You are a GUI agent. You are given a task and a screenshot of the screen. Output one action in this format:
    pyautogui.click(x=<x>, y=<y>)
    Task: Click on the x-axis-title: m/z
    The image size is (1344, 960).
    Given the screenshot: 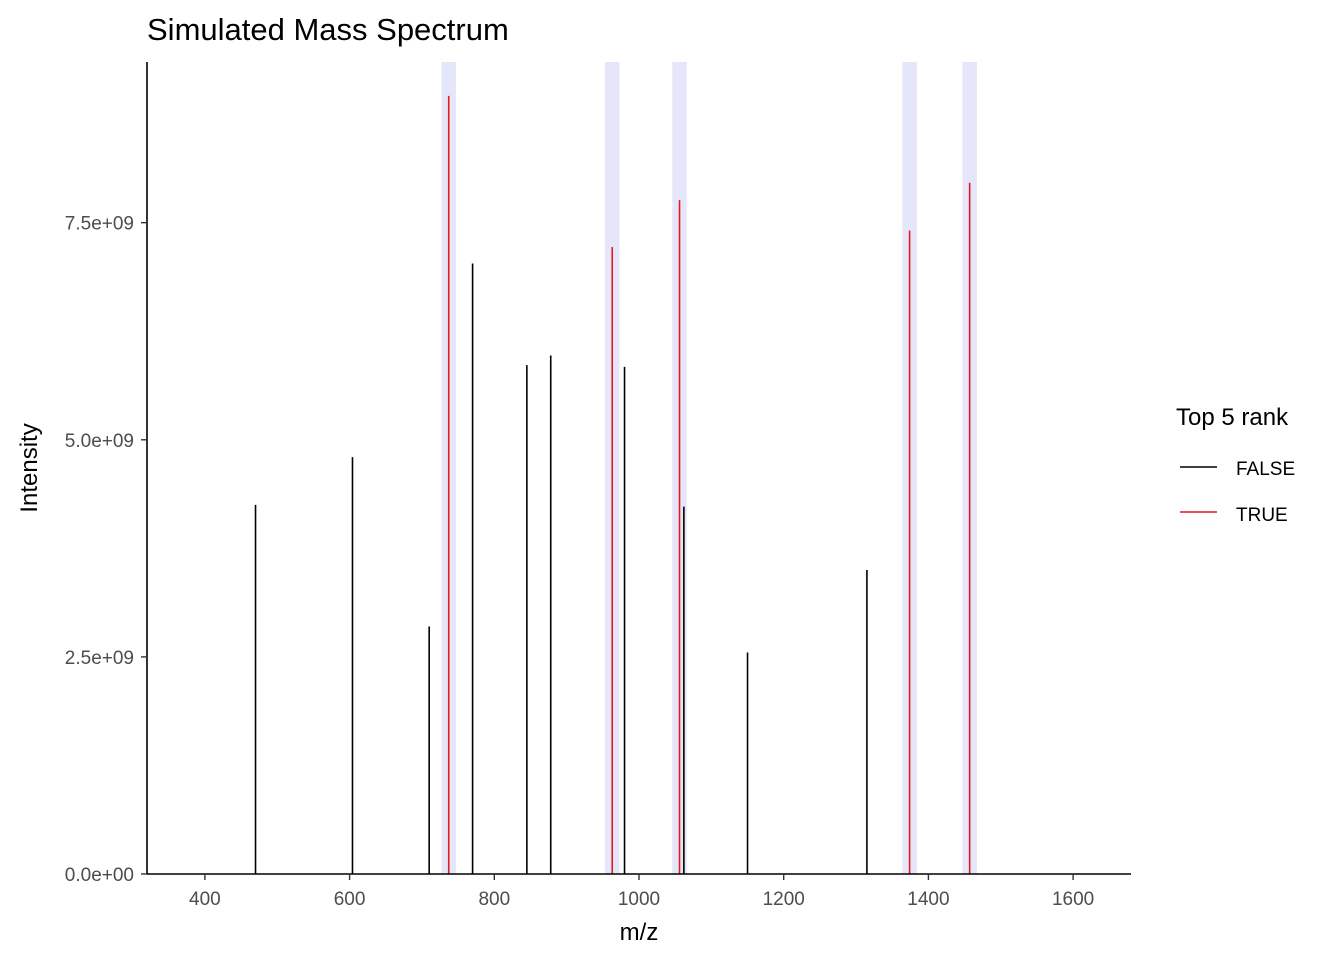 What is the action you would take?
    pyautogui.click(x=639, y=932)
    